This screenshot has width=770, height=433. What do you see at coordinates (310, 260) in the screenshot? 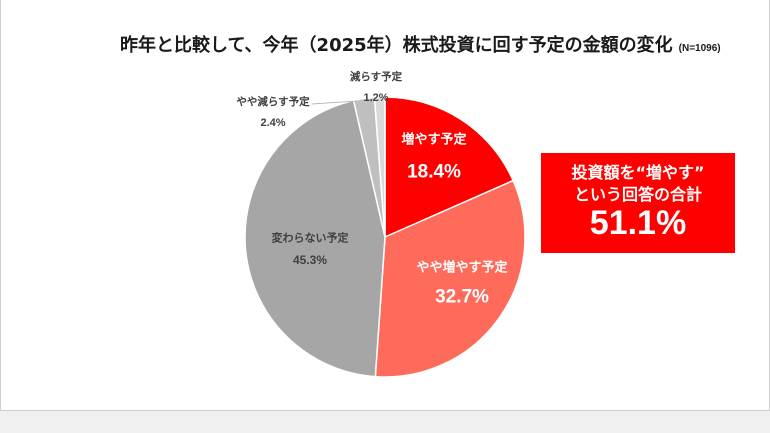
I see `slice-value-3: 45.3%` at bounding box center [310, 260].